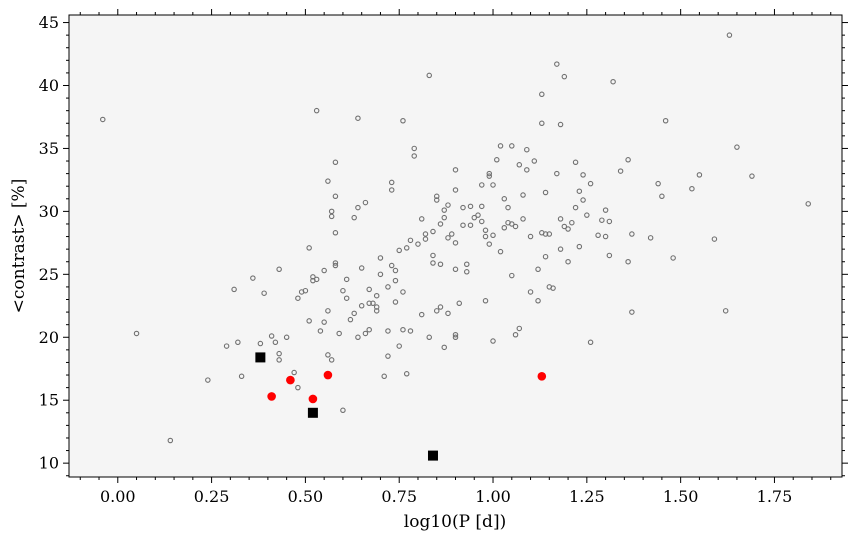  Describe the element at coordinates (681, 496) in the screenshot. I see `x-tick-label: 1.50` at that location.